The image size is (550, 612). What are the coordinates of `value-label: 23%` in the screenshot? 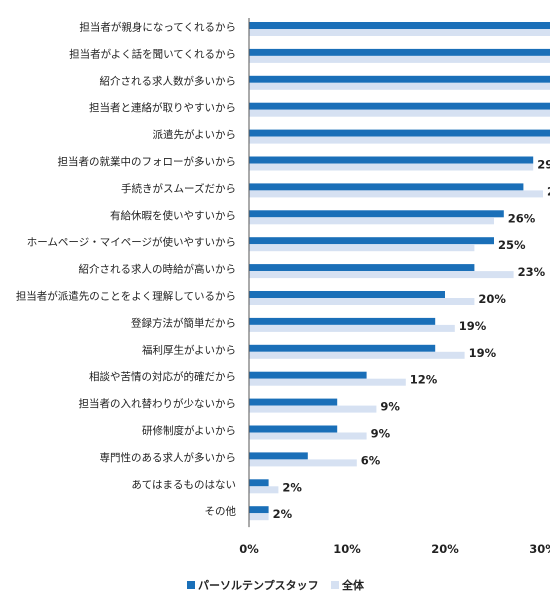 It's located at (532, 272).